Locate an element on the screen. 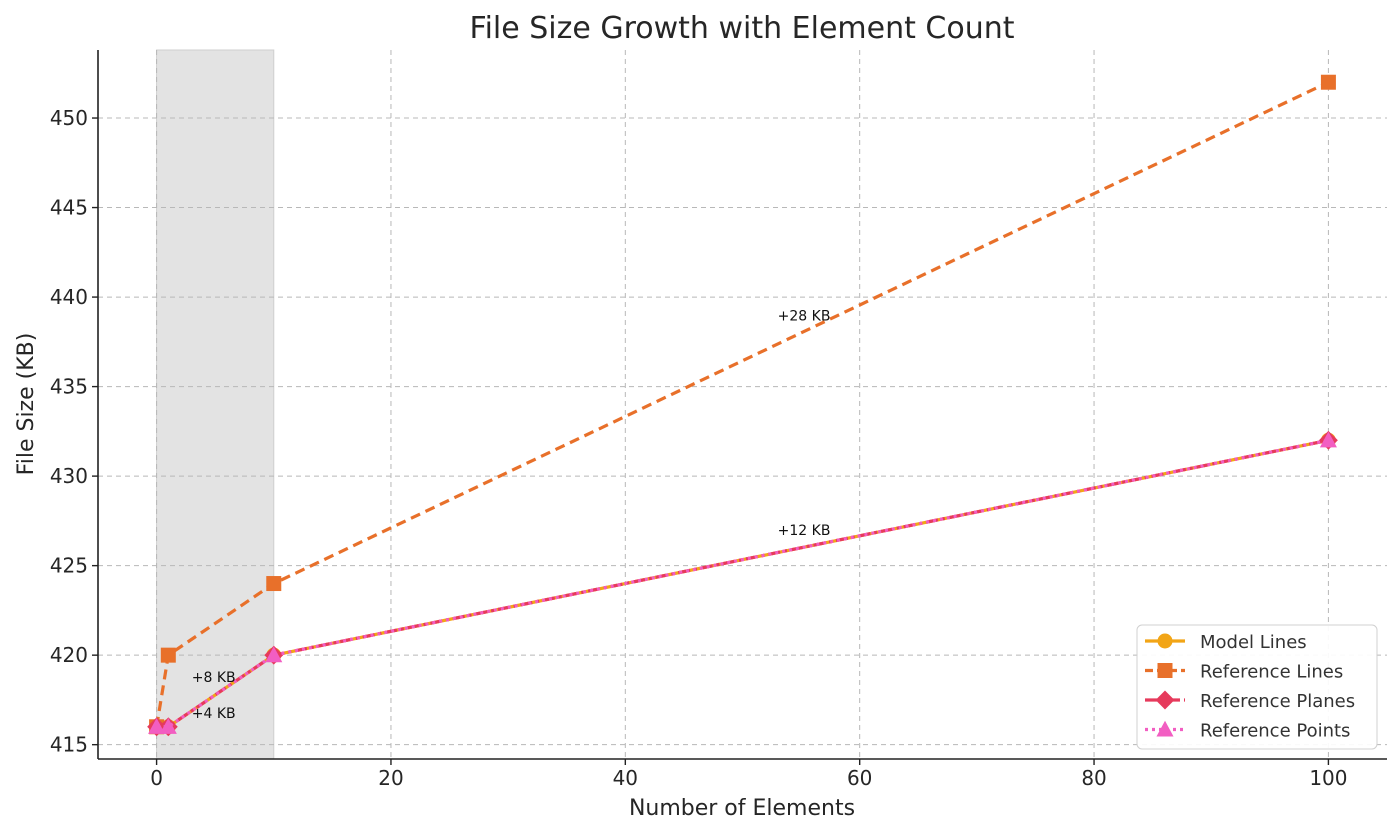 The height and width of the screenshot is (839, 1400). x-tick-label: 40 is located at coordinates (625, 778).